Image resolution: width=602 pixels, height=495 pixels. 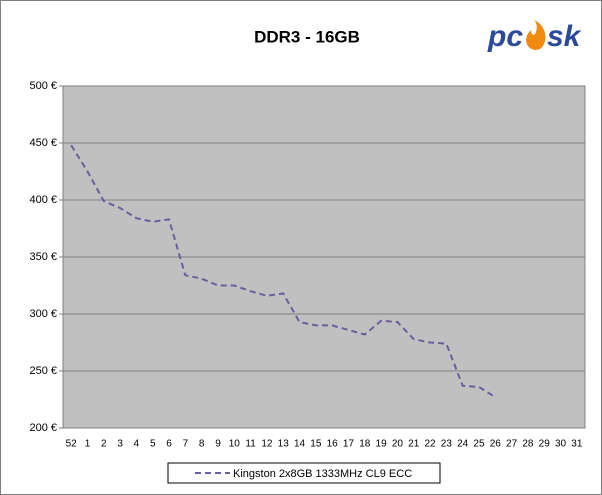 What do you see at coordinates (137, 444) in the screenshot?
I see `x-tick-label: 4` at bounding box center [137, 444].